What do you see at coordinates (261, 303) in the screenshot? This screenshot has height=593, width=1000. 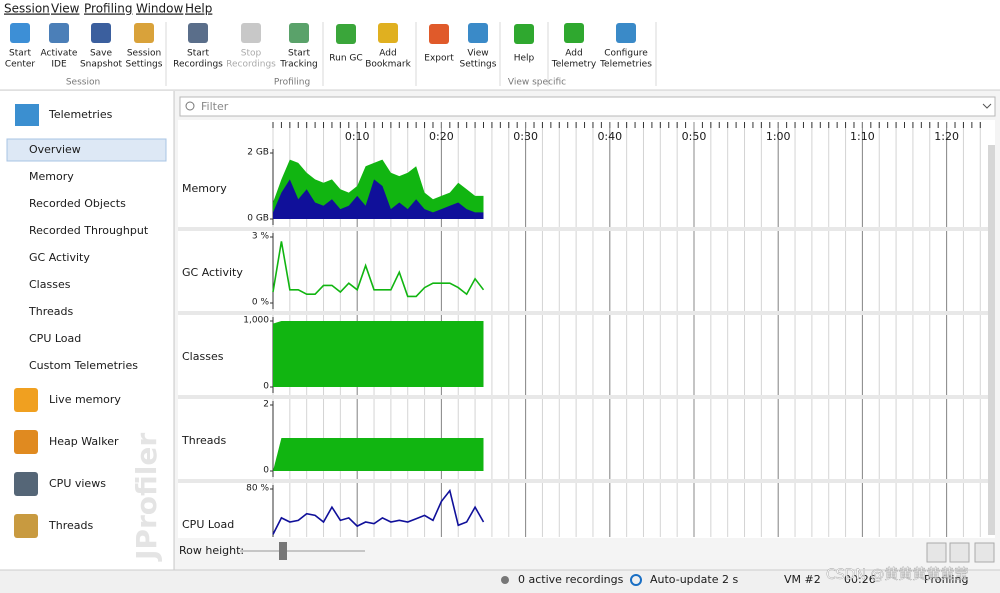 I see `y-tick-label: 0 %` at bounding box center [261, 303].